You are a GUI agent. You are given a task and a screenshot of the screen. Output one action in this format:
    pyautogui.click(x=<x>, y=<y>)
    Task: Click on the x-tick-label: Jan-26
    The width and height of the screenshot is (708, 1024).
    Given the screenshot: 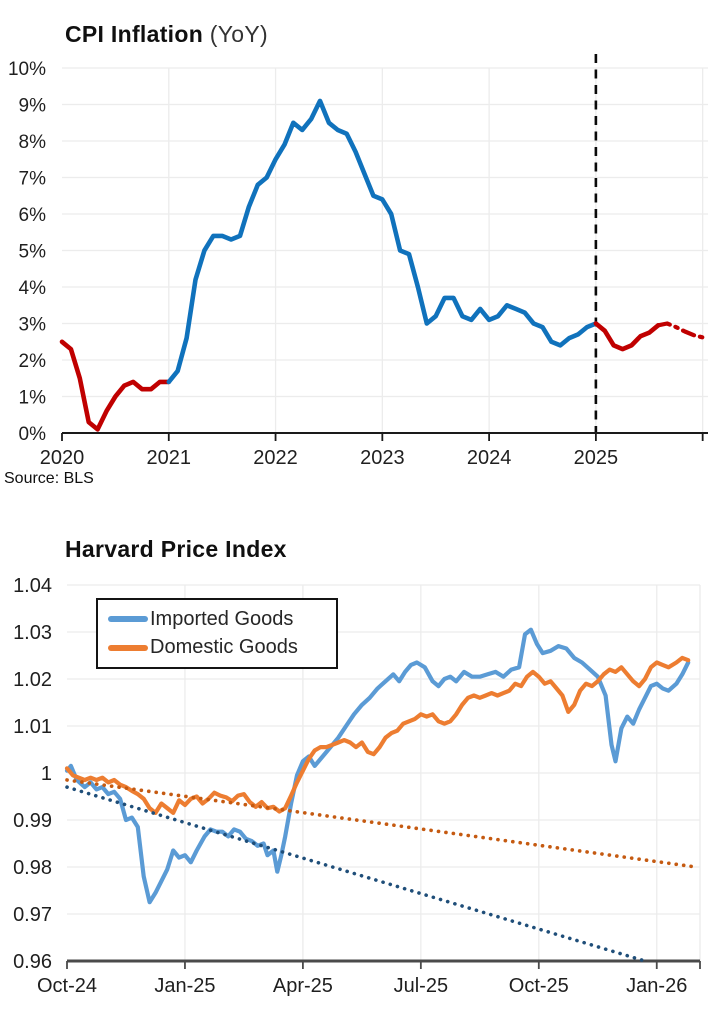 What is the action you would take?
    pyautogui.click(x=656, y=986)
    